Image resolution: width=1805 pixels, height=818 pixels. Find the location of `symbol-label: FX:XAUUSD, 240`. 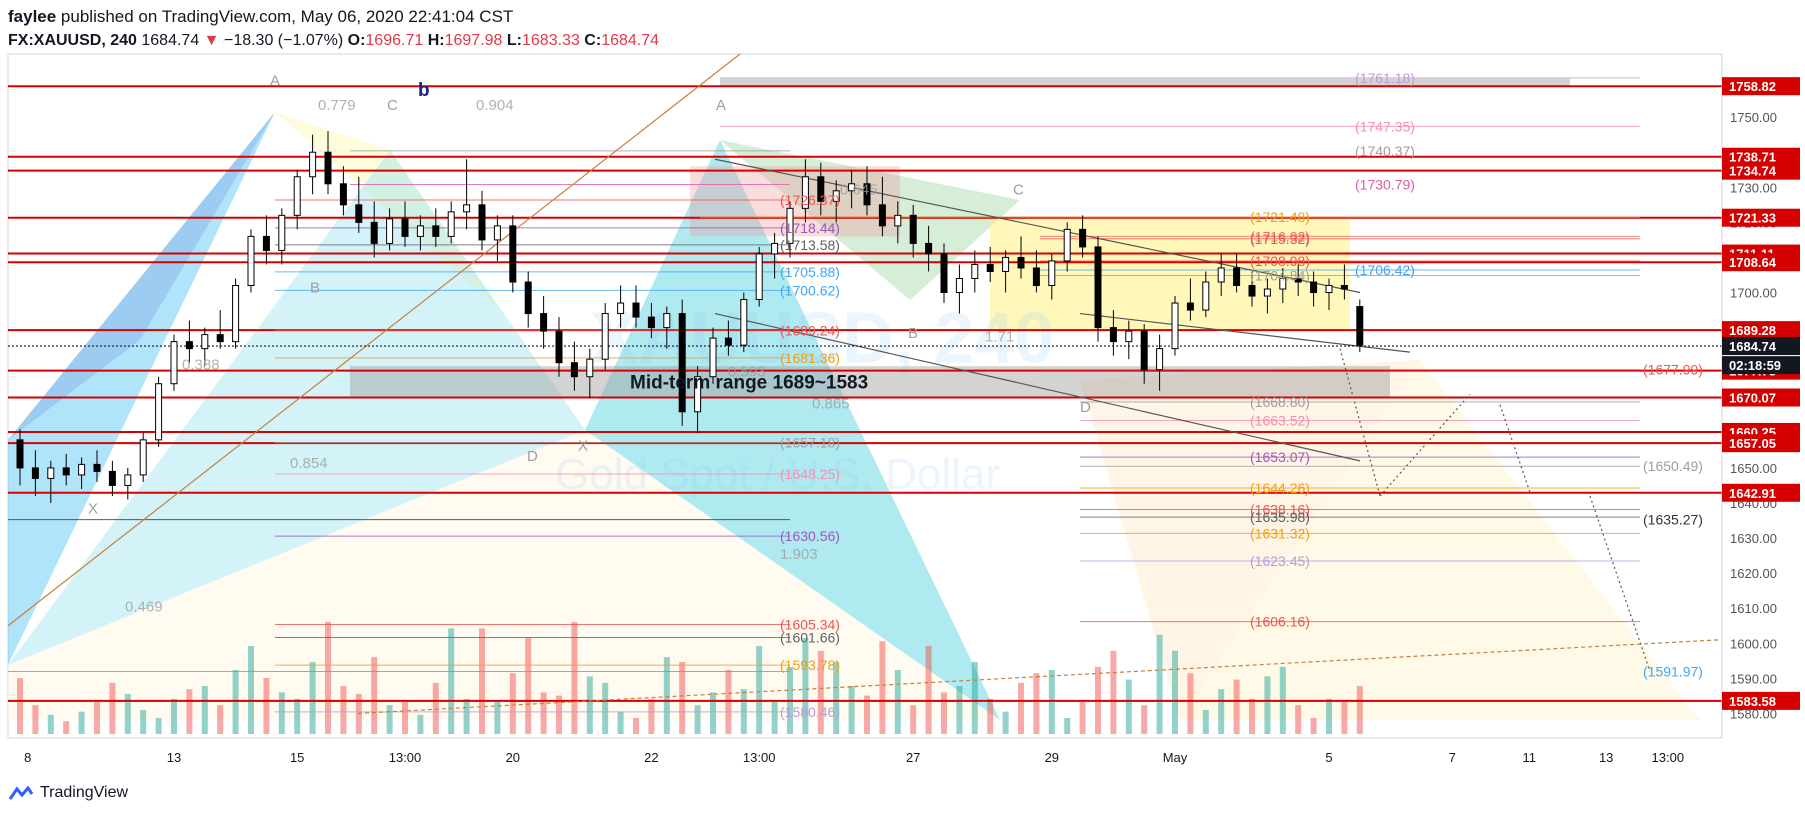

symbol-label: FX:XAUUSD, 240 is located at coordinates (72, 40).